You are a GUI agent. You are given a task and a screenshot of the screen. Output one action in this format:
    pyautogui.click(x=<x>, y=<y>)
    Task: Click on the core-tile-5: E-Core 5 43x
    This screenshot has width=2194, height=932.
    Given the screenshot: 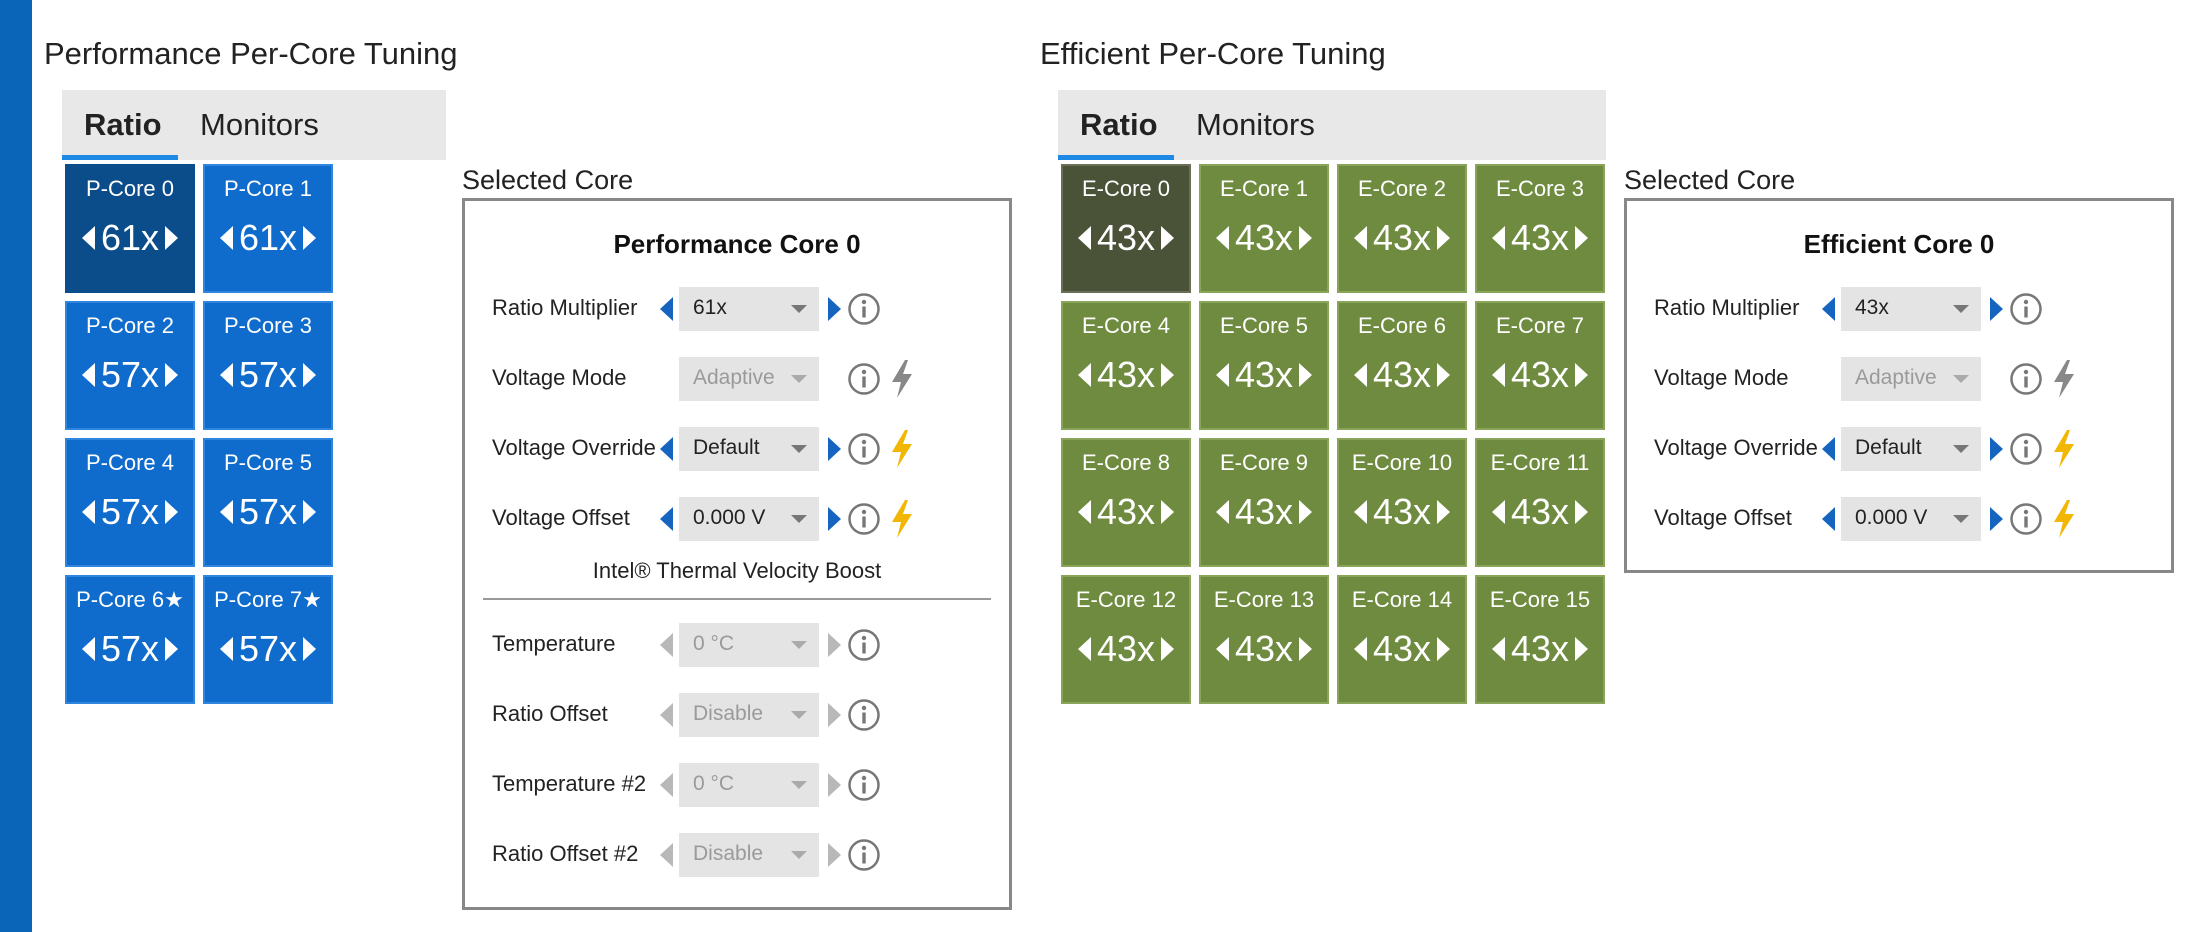 What is the action you would take?
    pyautogui.click(x=1264, y=365)
    